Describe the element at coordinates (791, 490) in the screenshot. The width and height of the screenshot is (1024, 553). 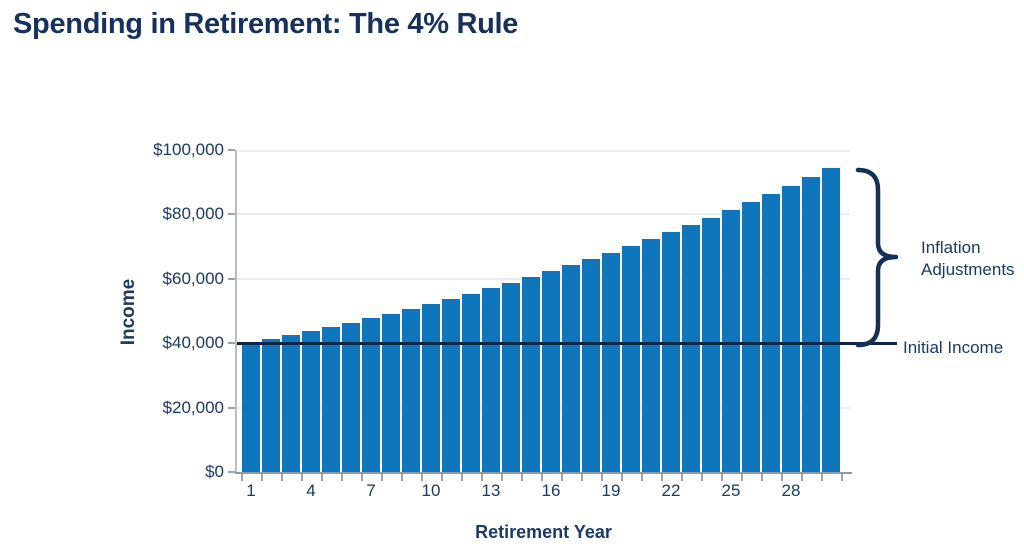
I see `x-tick-label: 28` at that location.